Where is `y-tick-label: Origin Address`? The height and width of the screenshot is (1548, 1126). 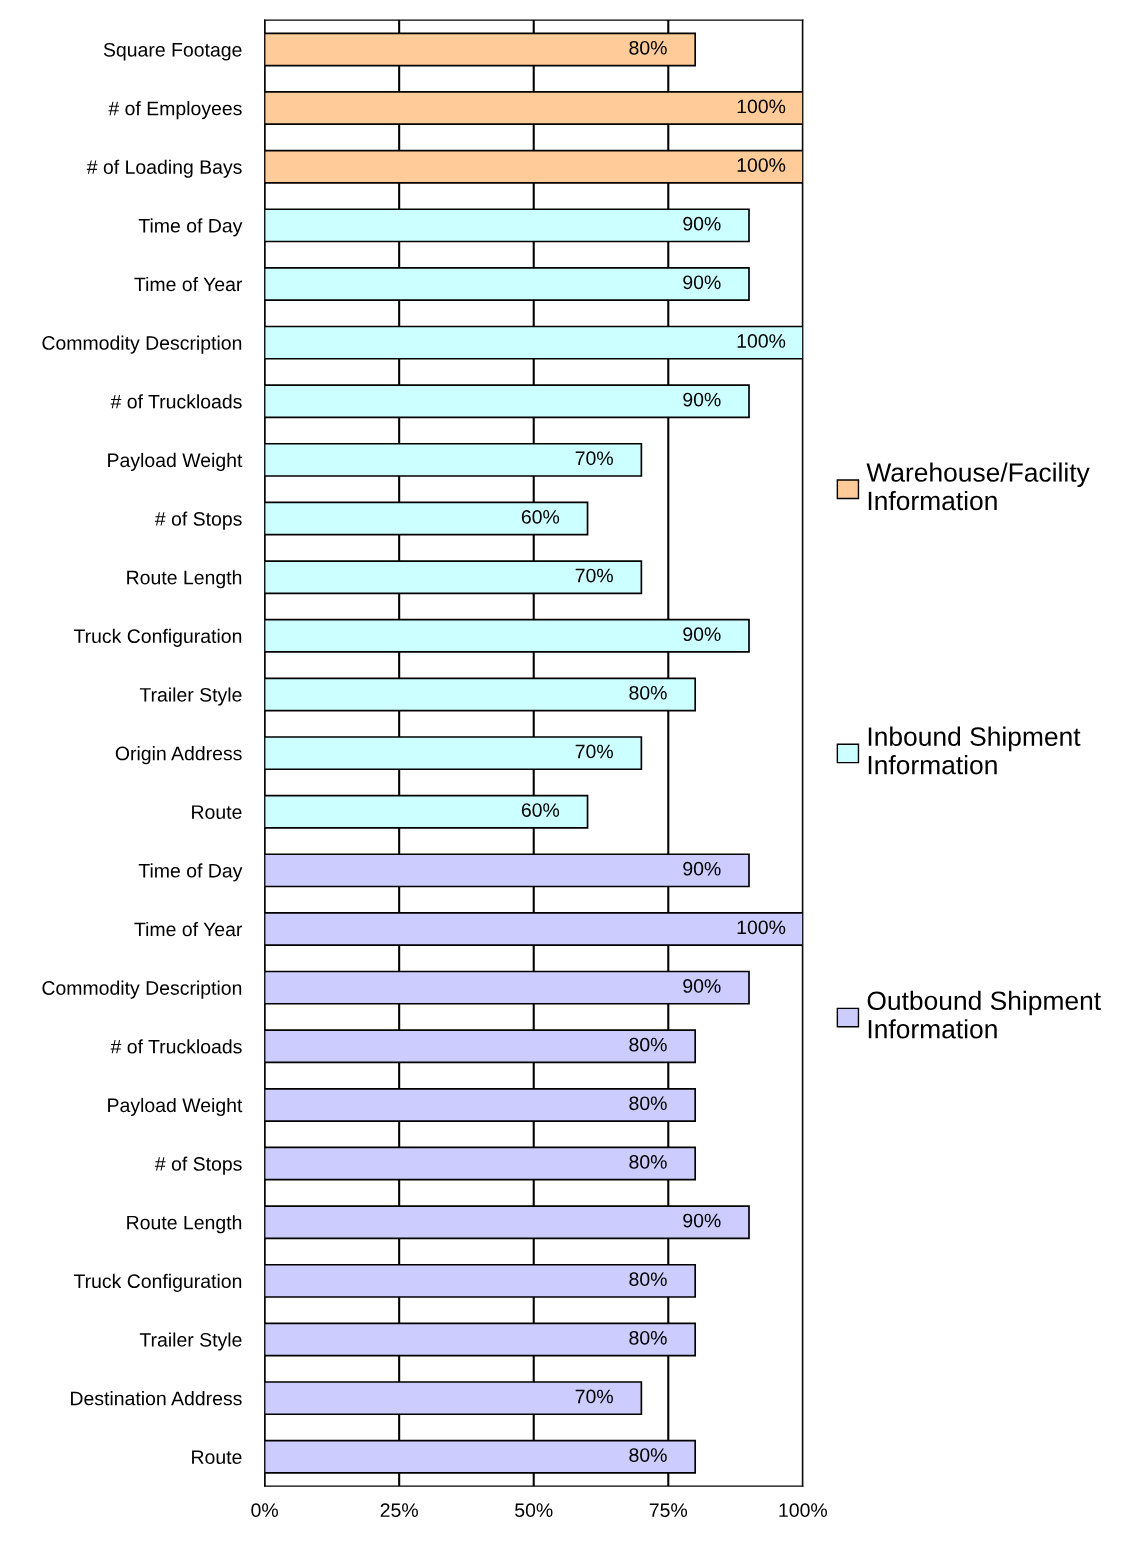
y-tick-label: Origin Address is located at coordinates (178, 755).